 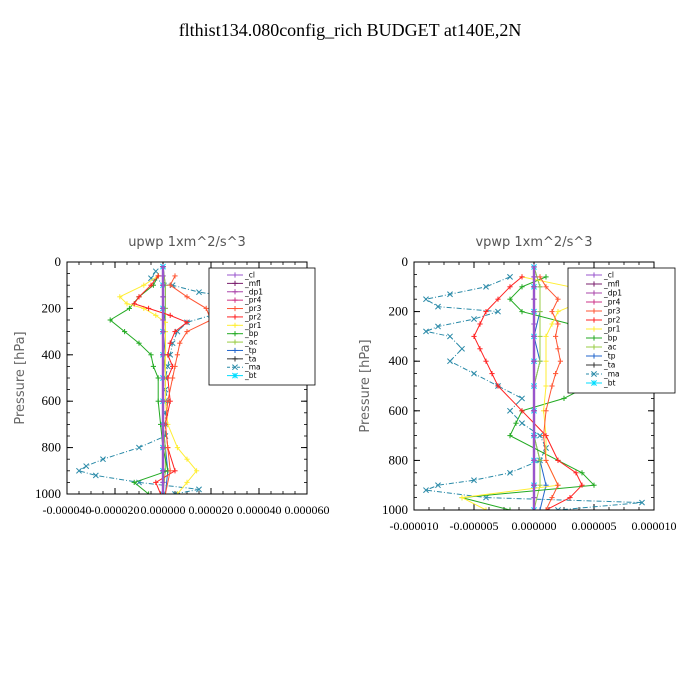 I want to click on x-tick-label: 0.000010, so click(x=654, y=526).